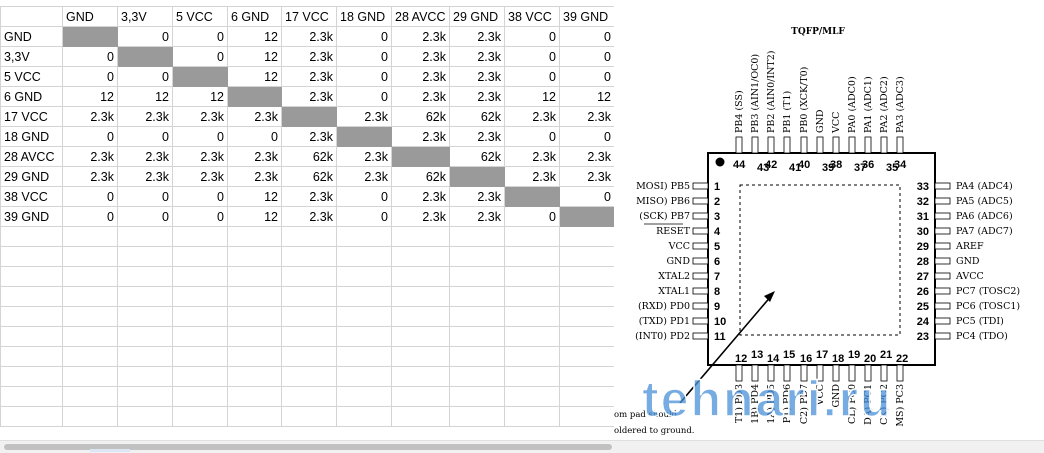 The height and width of the screenshot is (453, 1044). Describe the element at coordinates (420, 16) in the screenshot. I see `column-header: 28 AVCC` at that location.